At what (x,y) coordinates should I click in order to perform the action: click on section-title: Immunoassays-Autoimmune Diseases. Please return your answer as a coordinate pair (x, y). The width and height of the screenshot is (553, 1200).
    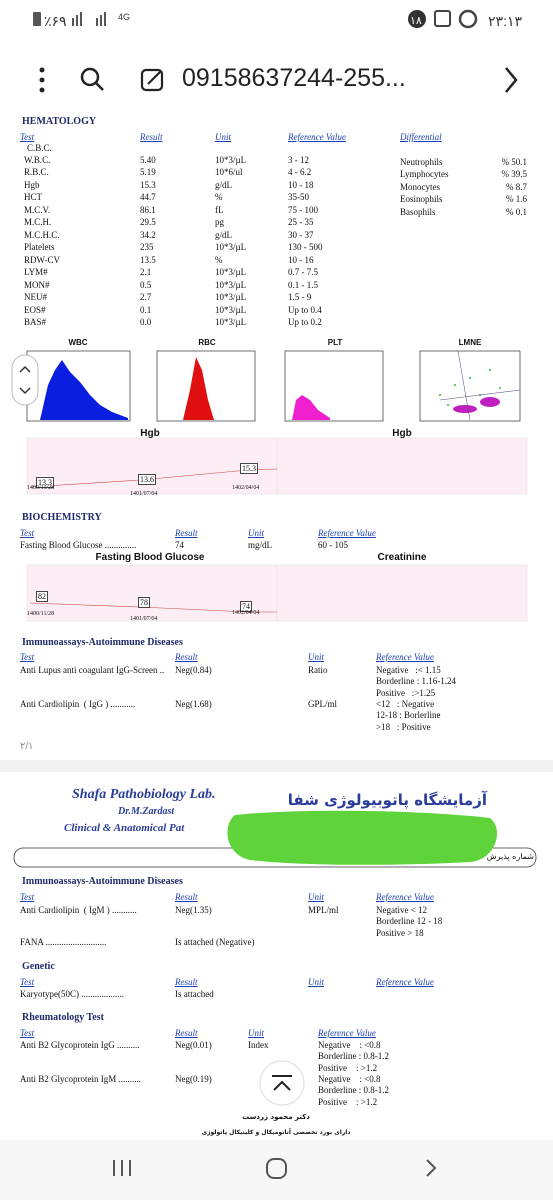
    Looking at the image, I should click on (102, 881).